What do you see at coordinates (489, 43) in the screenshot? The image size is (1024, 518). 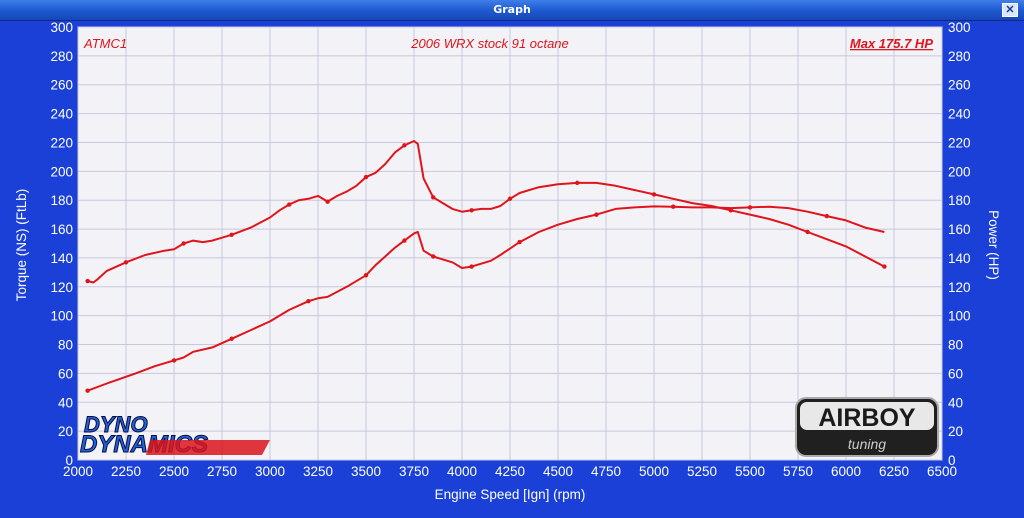 I see `chart-title: 2006 WRX stock 91 octane` at bounding box center [489, 43].